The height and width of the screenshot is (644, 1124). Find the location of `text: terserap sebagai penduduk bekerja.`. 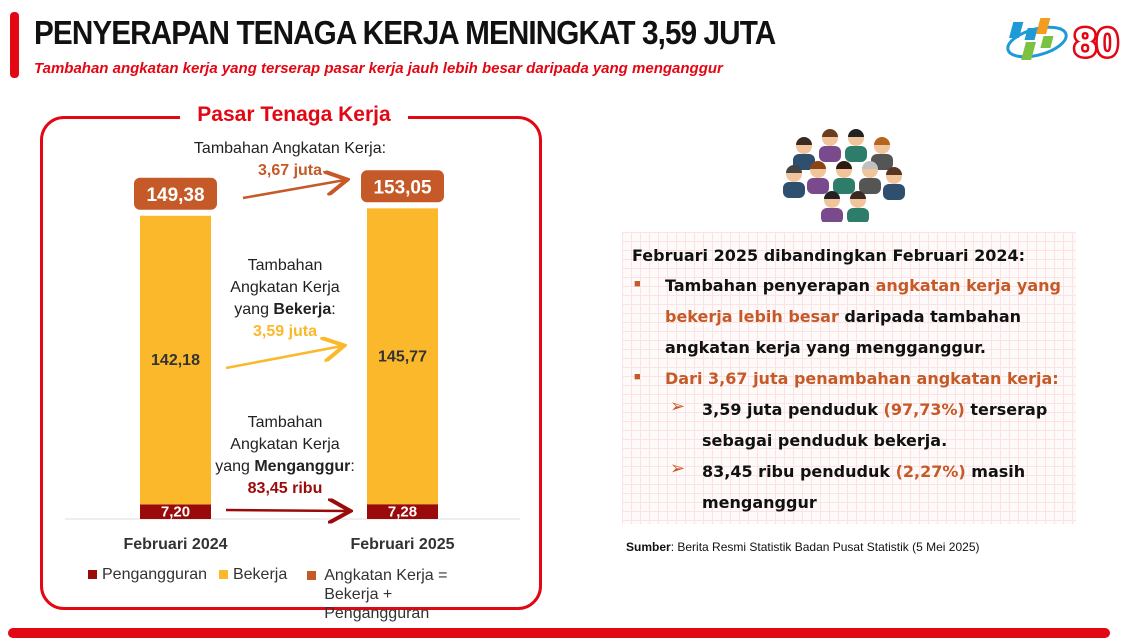

text: terserap sebagai penduduk bekerja. is located at coordinates (875, 425).